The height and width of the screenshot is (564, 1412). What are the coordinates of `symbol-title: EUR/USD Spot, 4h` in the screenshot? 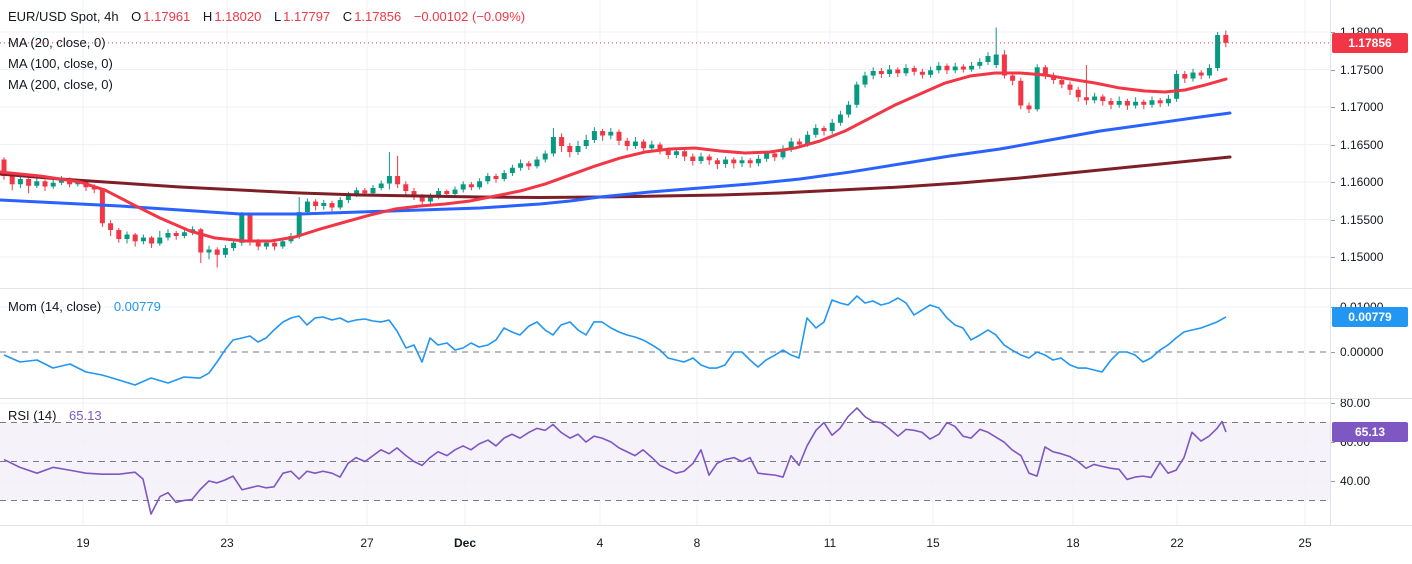 It's located at (63, 16).